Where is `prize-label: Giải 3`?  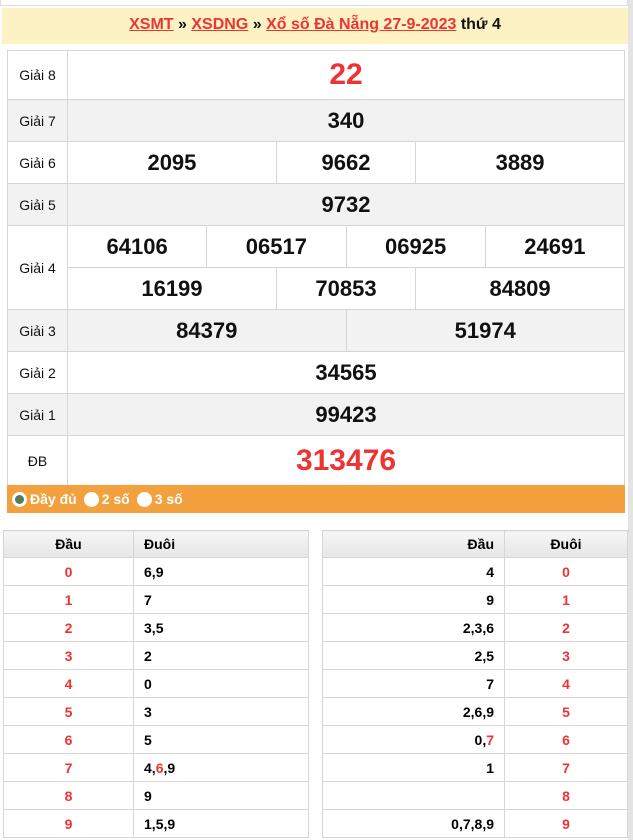 prize-label: Giải 3 is located at coordinates (37, 330).